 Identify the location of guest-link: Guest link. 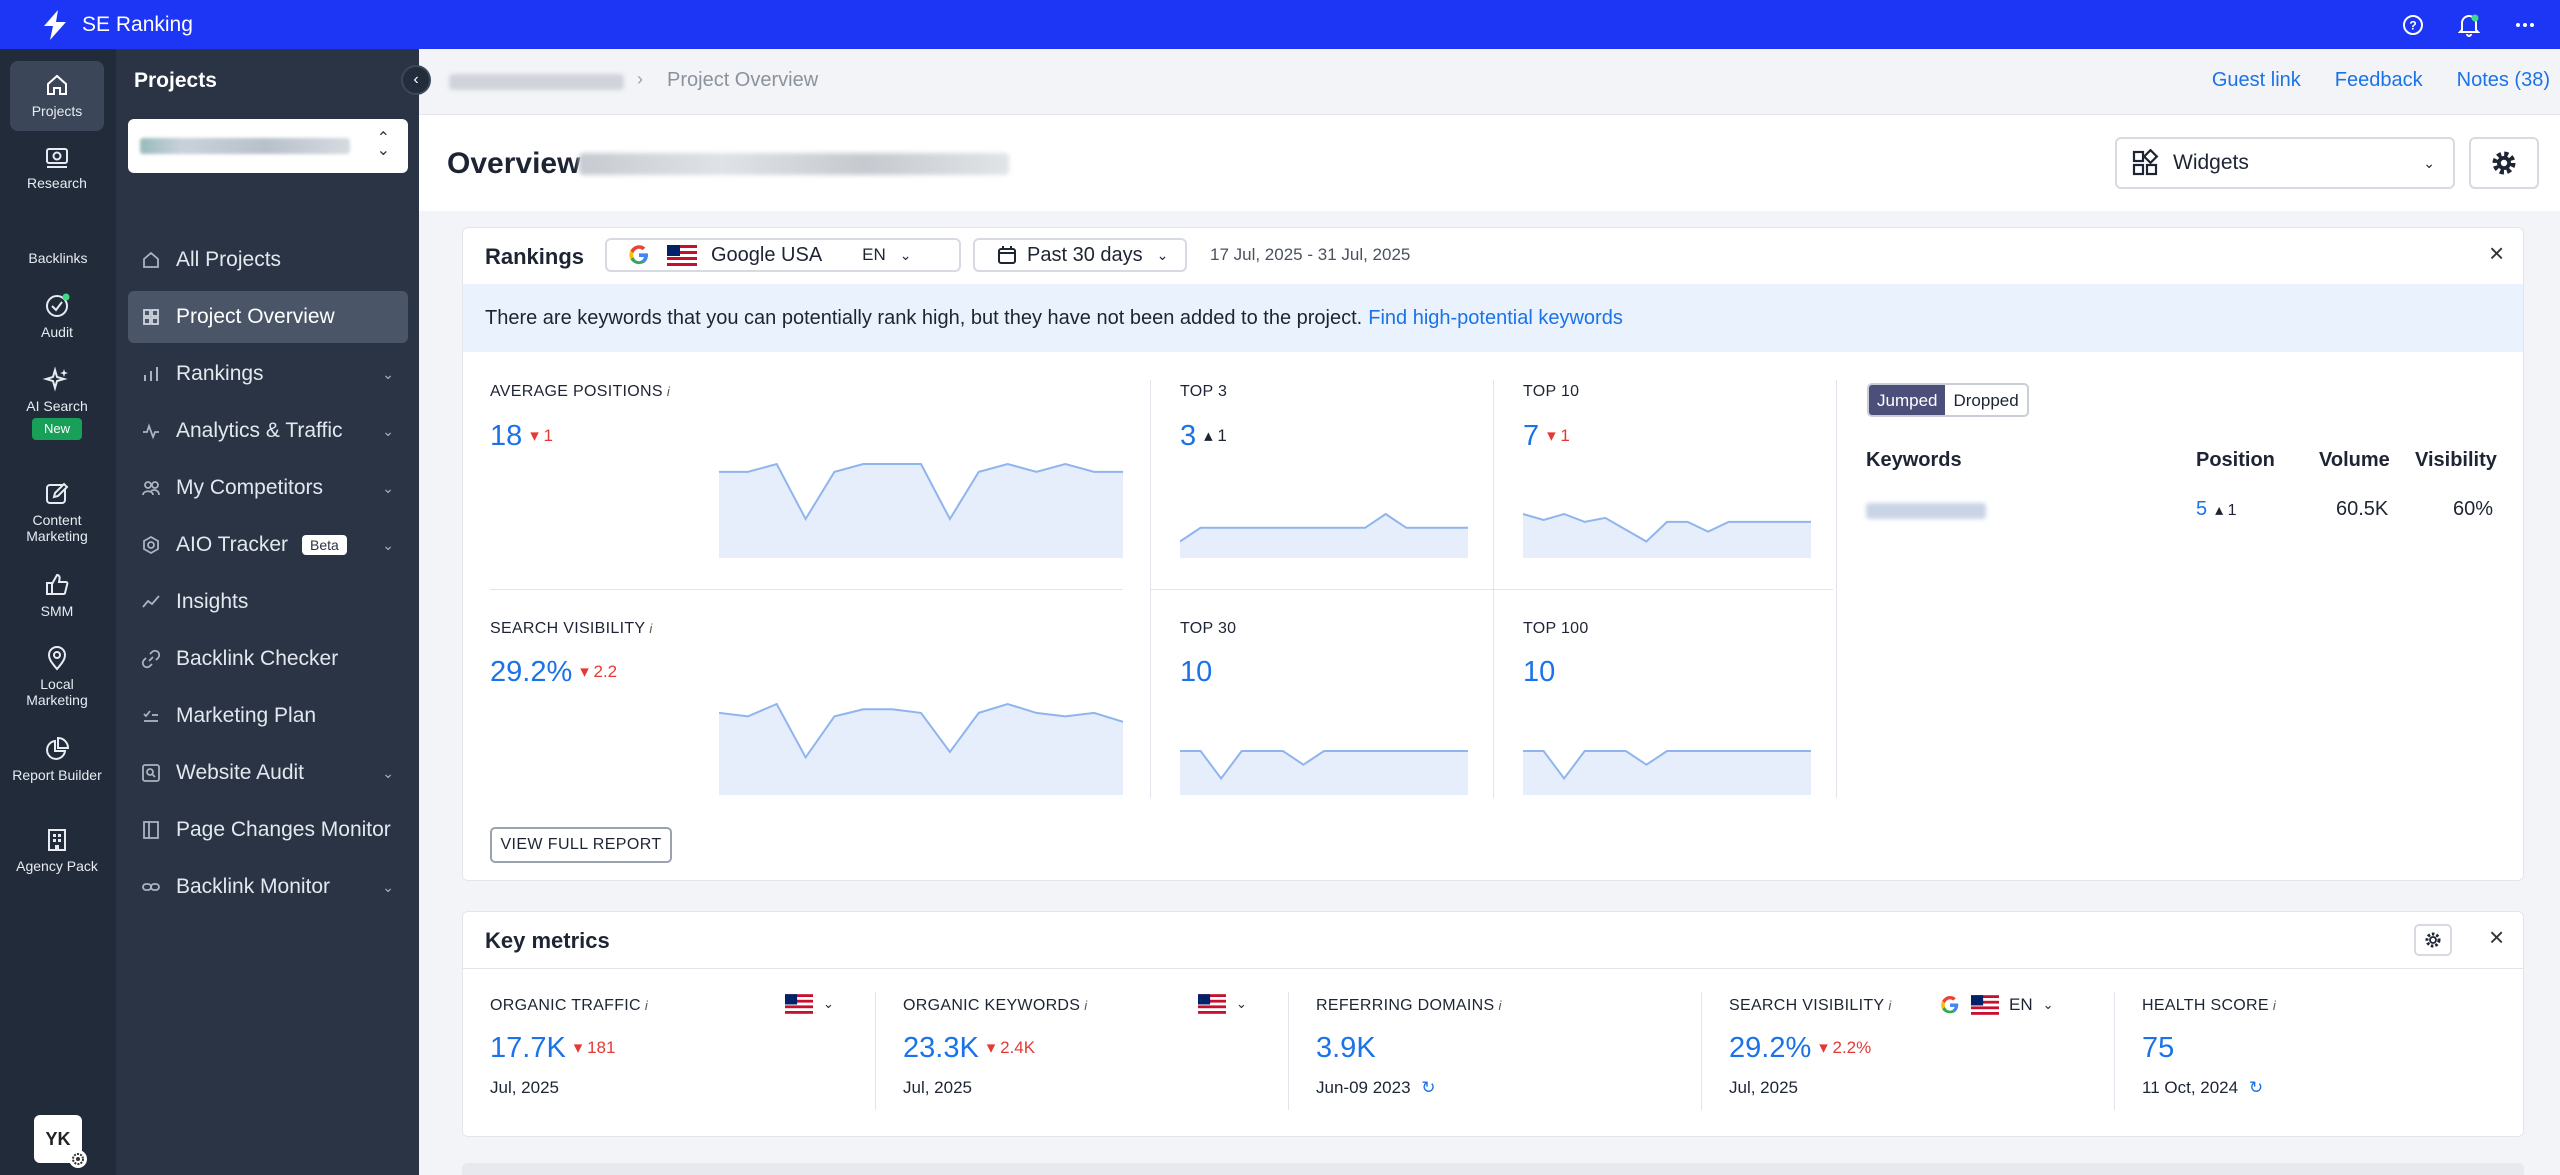
(2256, 80).